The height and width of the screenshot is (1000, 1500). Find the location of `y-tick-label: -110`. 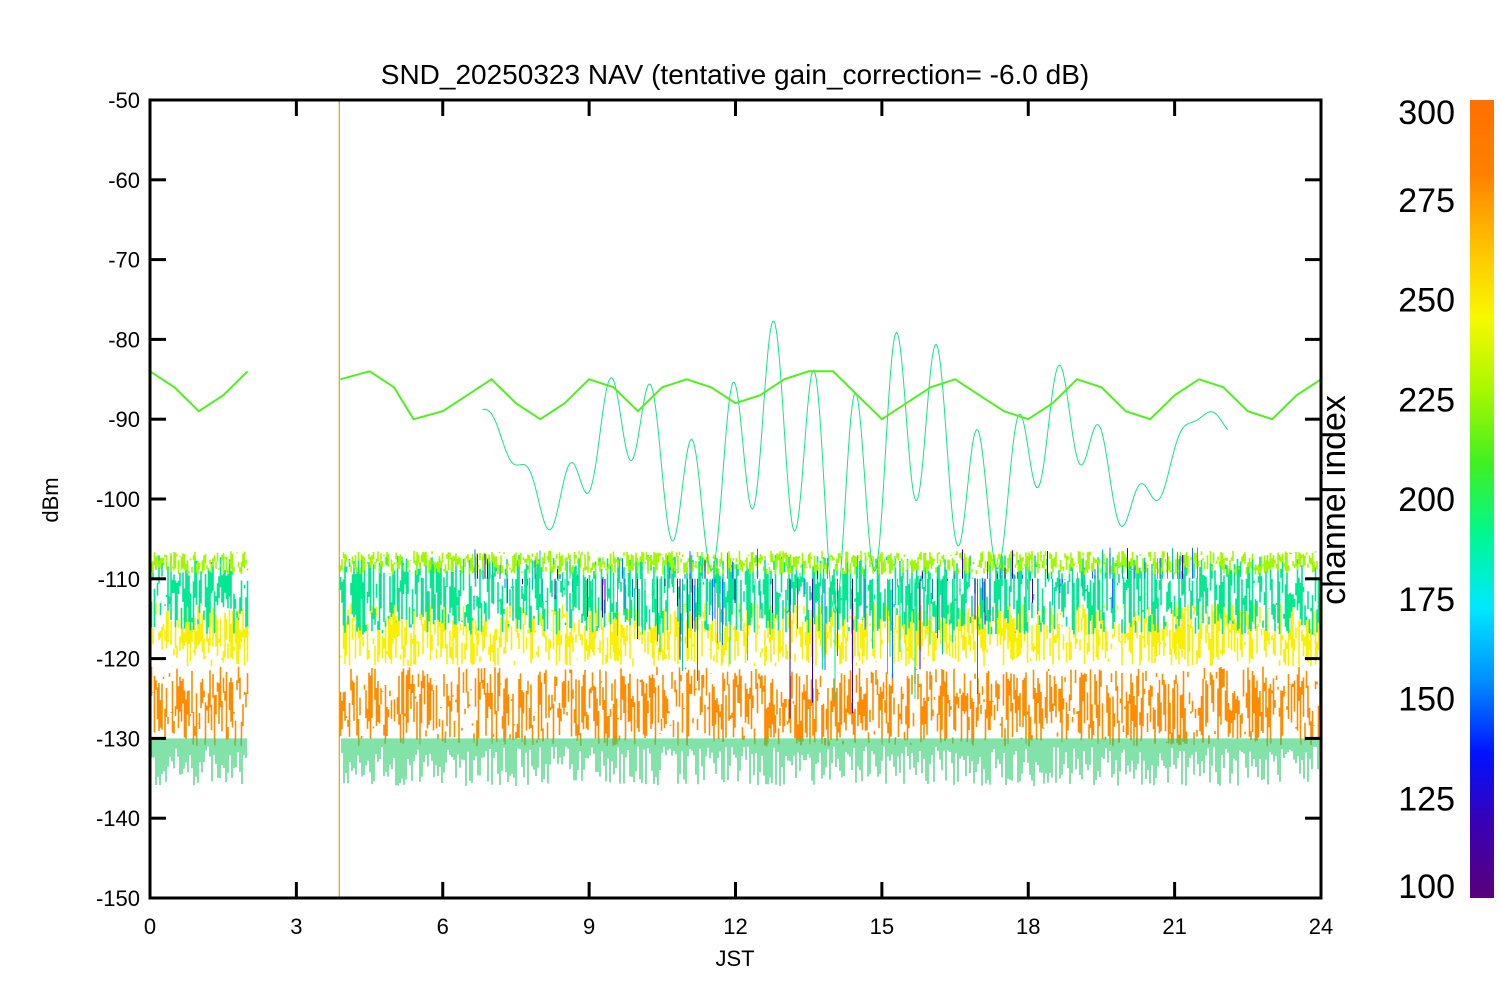

y-tick-label: -110 is located at coordinates (119, 579).